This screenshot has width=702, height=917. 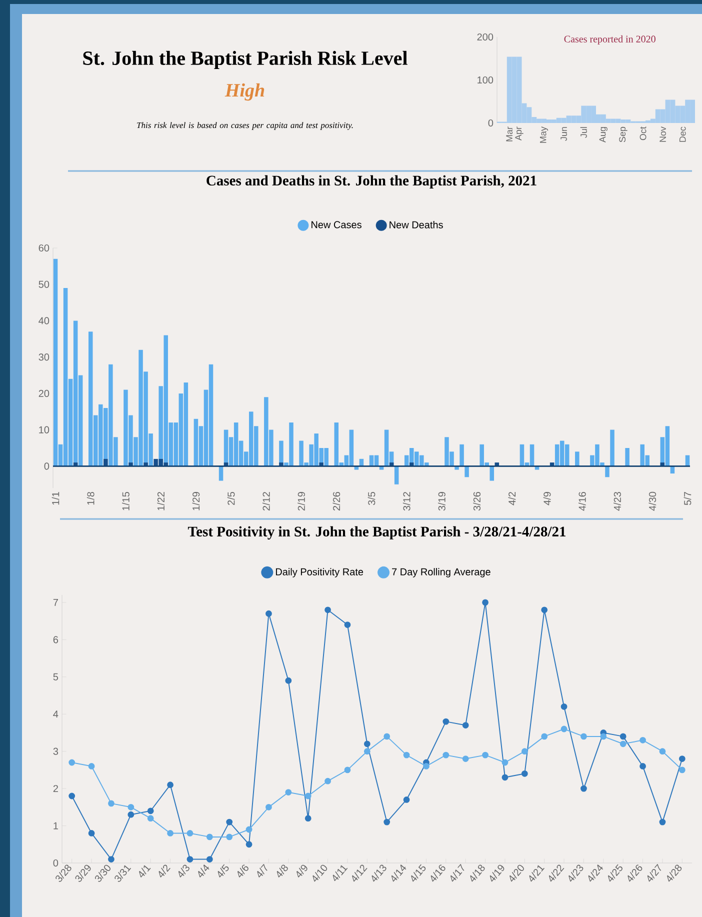 What do you see at coordinates (55, 676) in the screenshot?
I see `y-tick-label: 5` at bounding box center [55, 676].